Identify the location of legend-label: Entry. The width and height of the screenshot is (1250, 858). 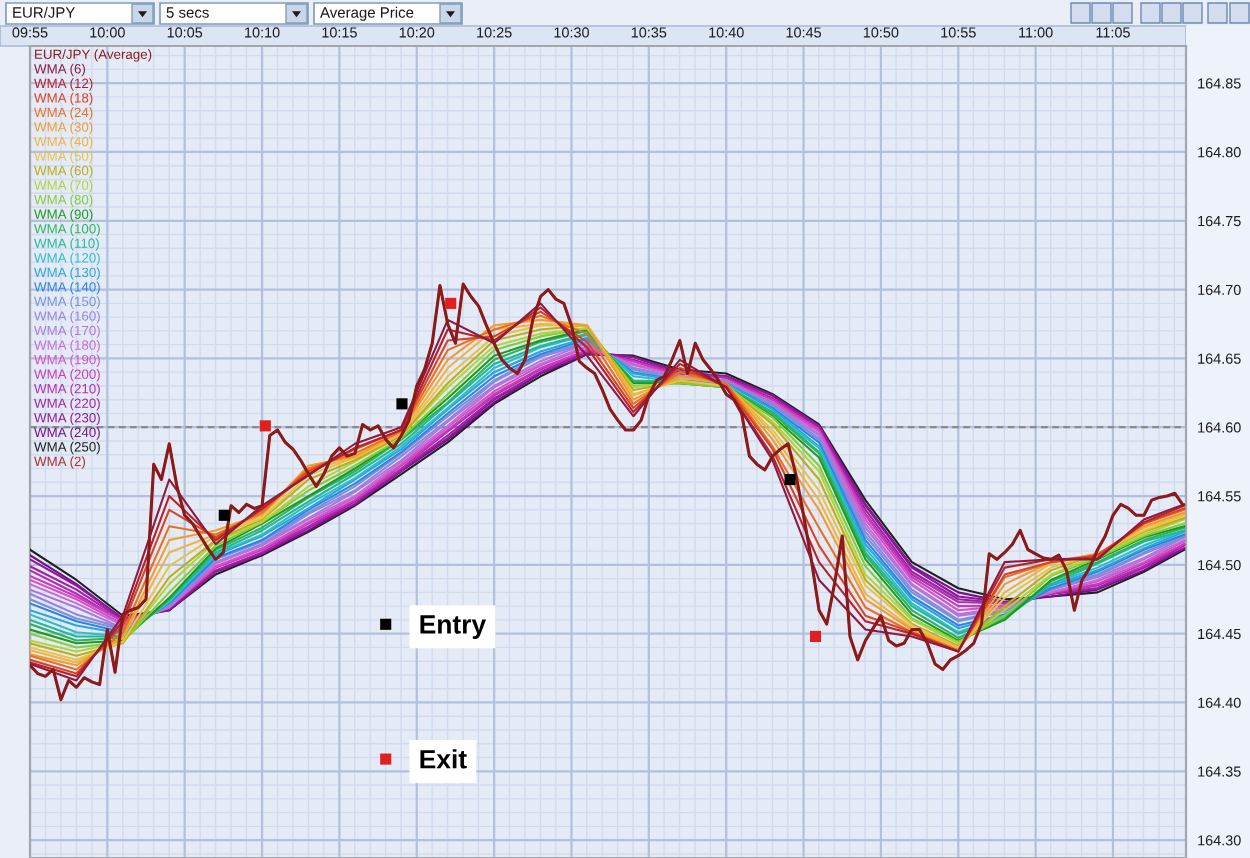
(453, 627).